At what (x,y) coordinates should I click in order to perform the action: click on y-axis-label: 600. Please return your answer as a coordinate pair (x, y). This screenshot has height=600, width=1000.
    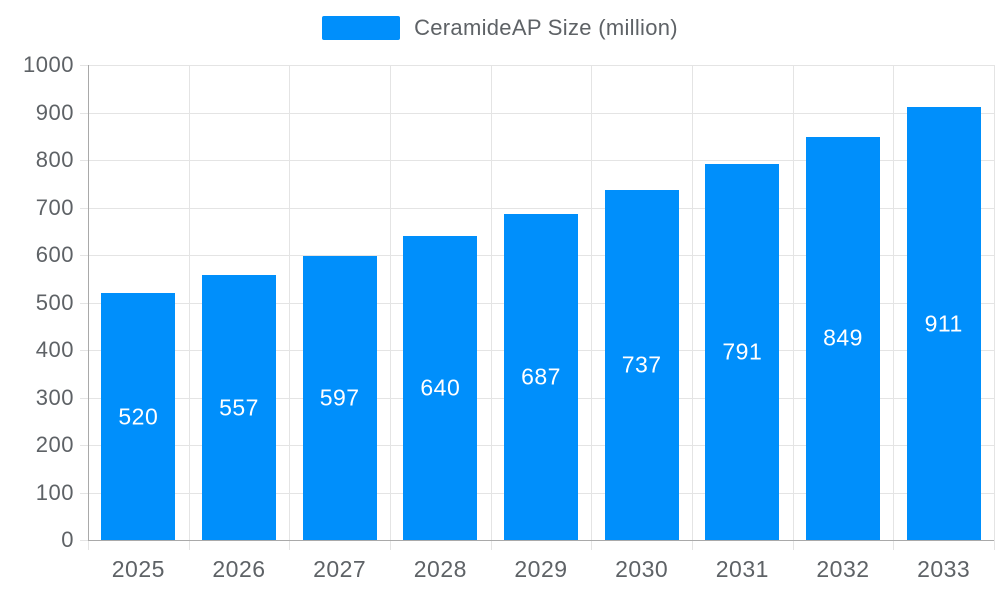
    Looking at the image, I should click on (54, 254).